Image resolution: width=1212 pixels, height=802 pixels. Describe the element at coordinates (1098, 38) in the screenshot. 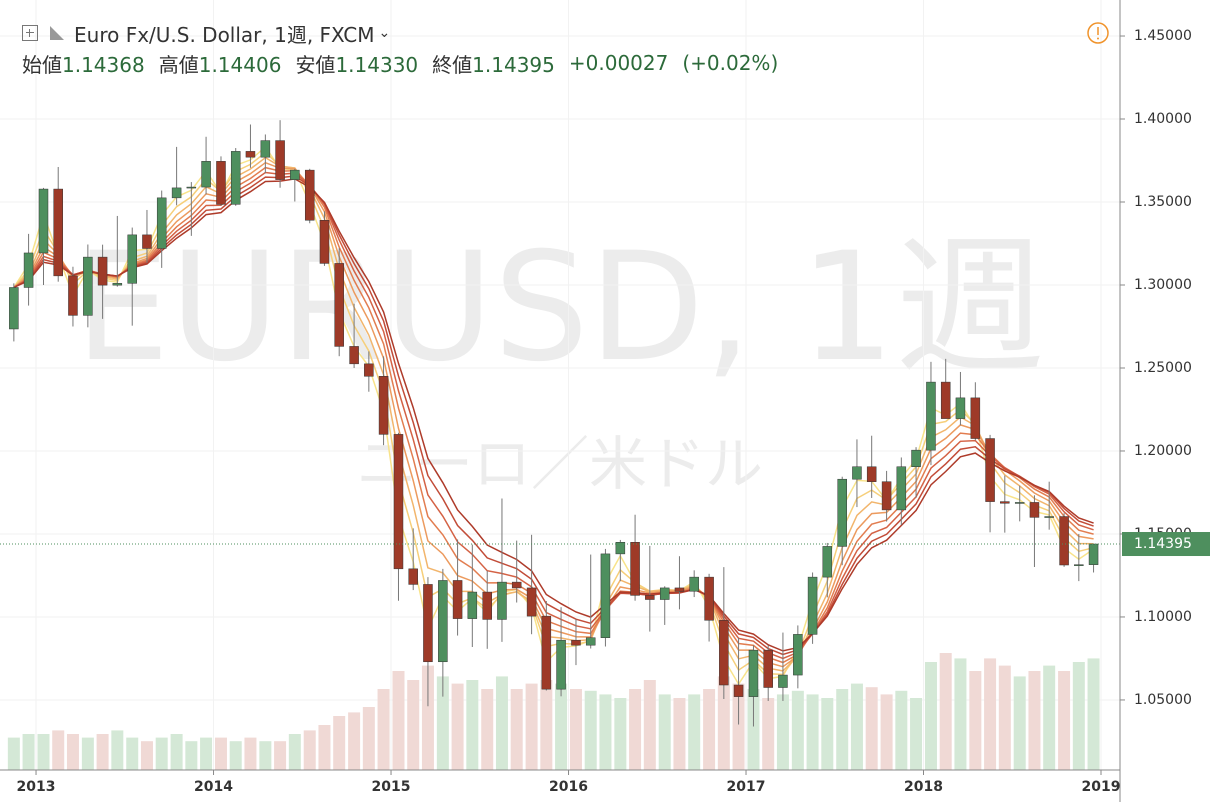

I see `alert-icon` at that location.